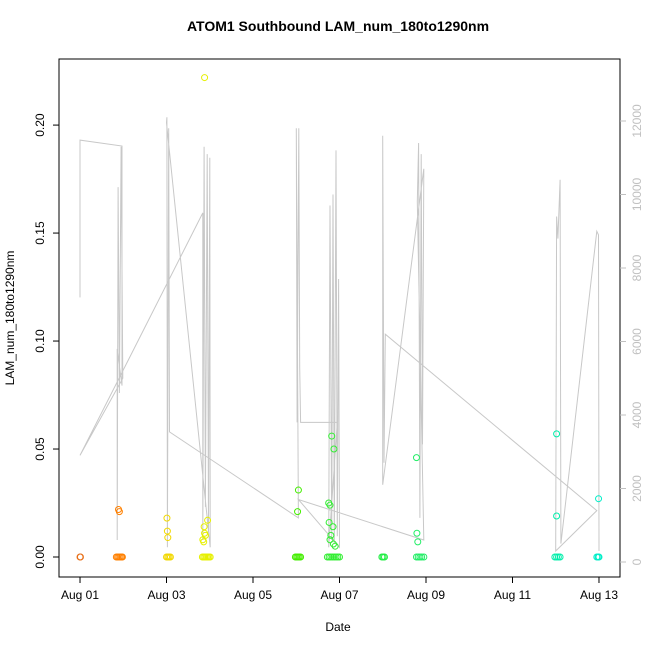 This screenshot has height=650, width=650. What do you see at coordinates (599, 595) in the screenshot?
I see `x-tick-label: Aug 13` at bounding box center [599, 595].